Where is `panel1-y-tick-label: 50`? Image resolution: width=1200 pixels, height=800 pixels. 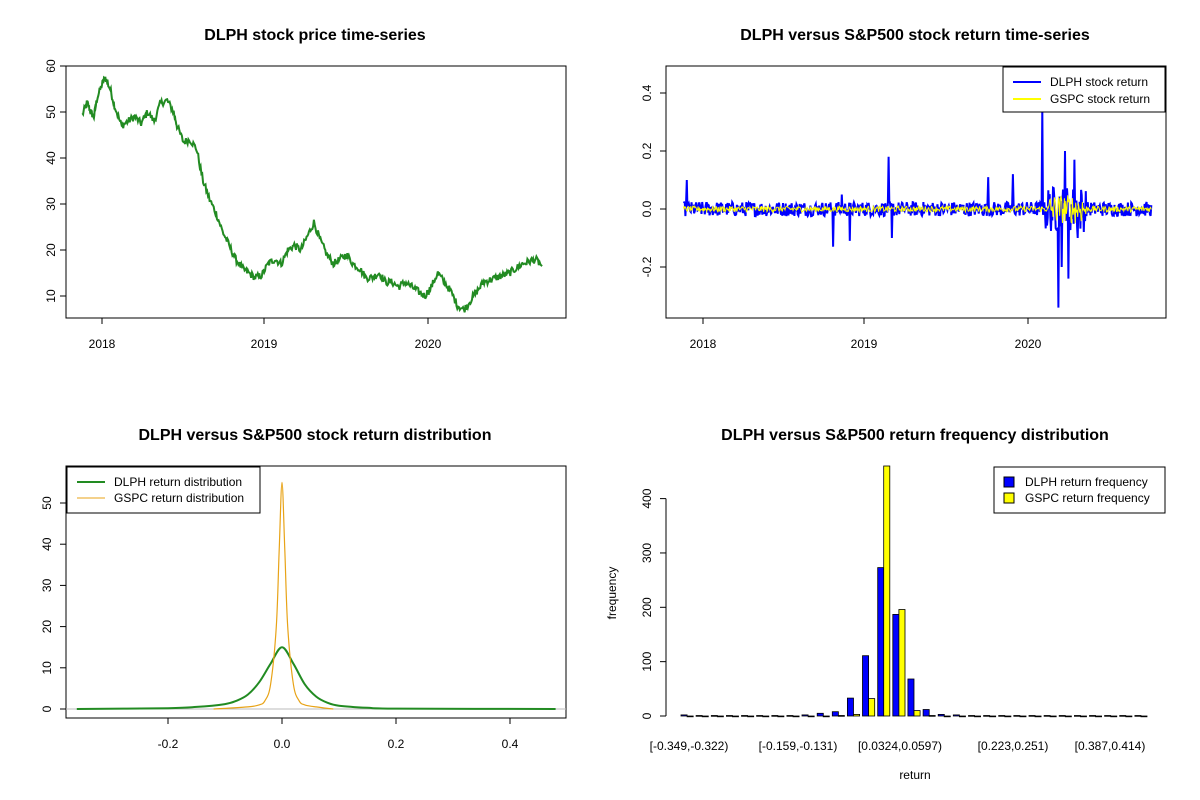 panel1-y-tick-label: 50 is located at coordinates (51, 112).